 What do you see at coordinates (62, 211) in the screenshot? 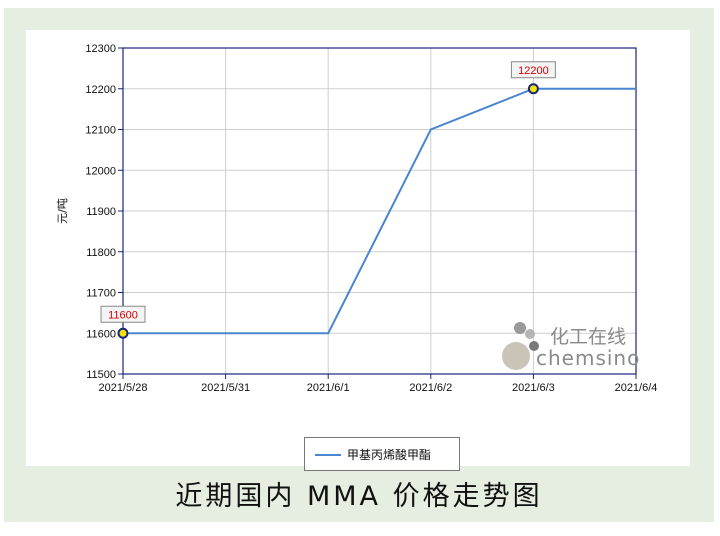
I see `y-axis-label: 元/吨` at bounding box center [62, 211].